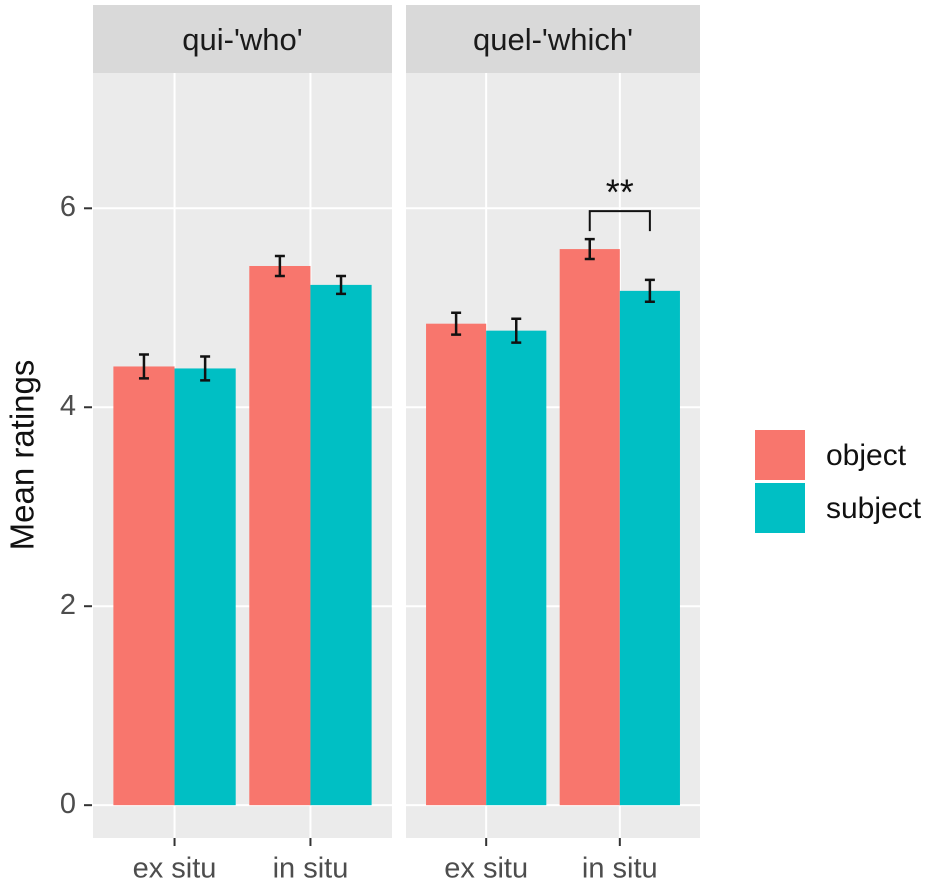  Describe the element at coordinates (620, 192) in the screenshot. I see `significance-label: **` at that location.